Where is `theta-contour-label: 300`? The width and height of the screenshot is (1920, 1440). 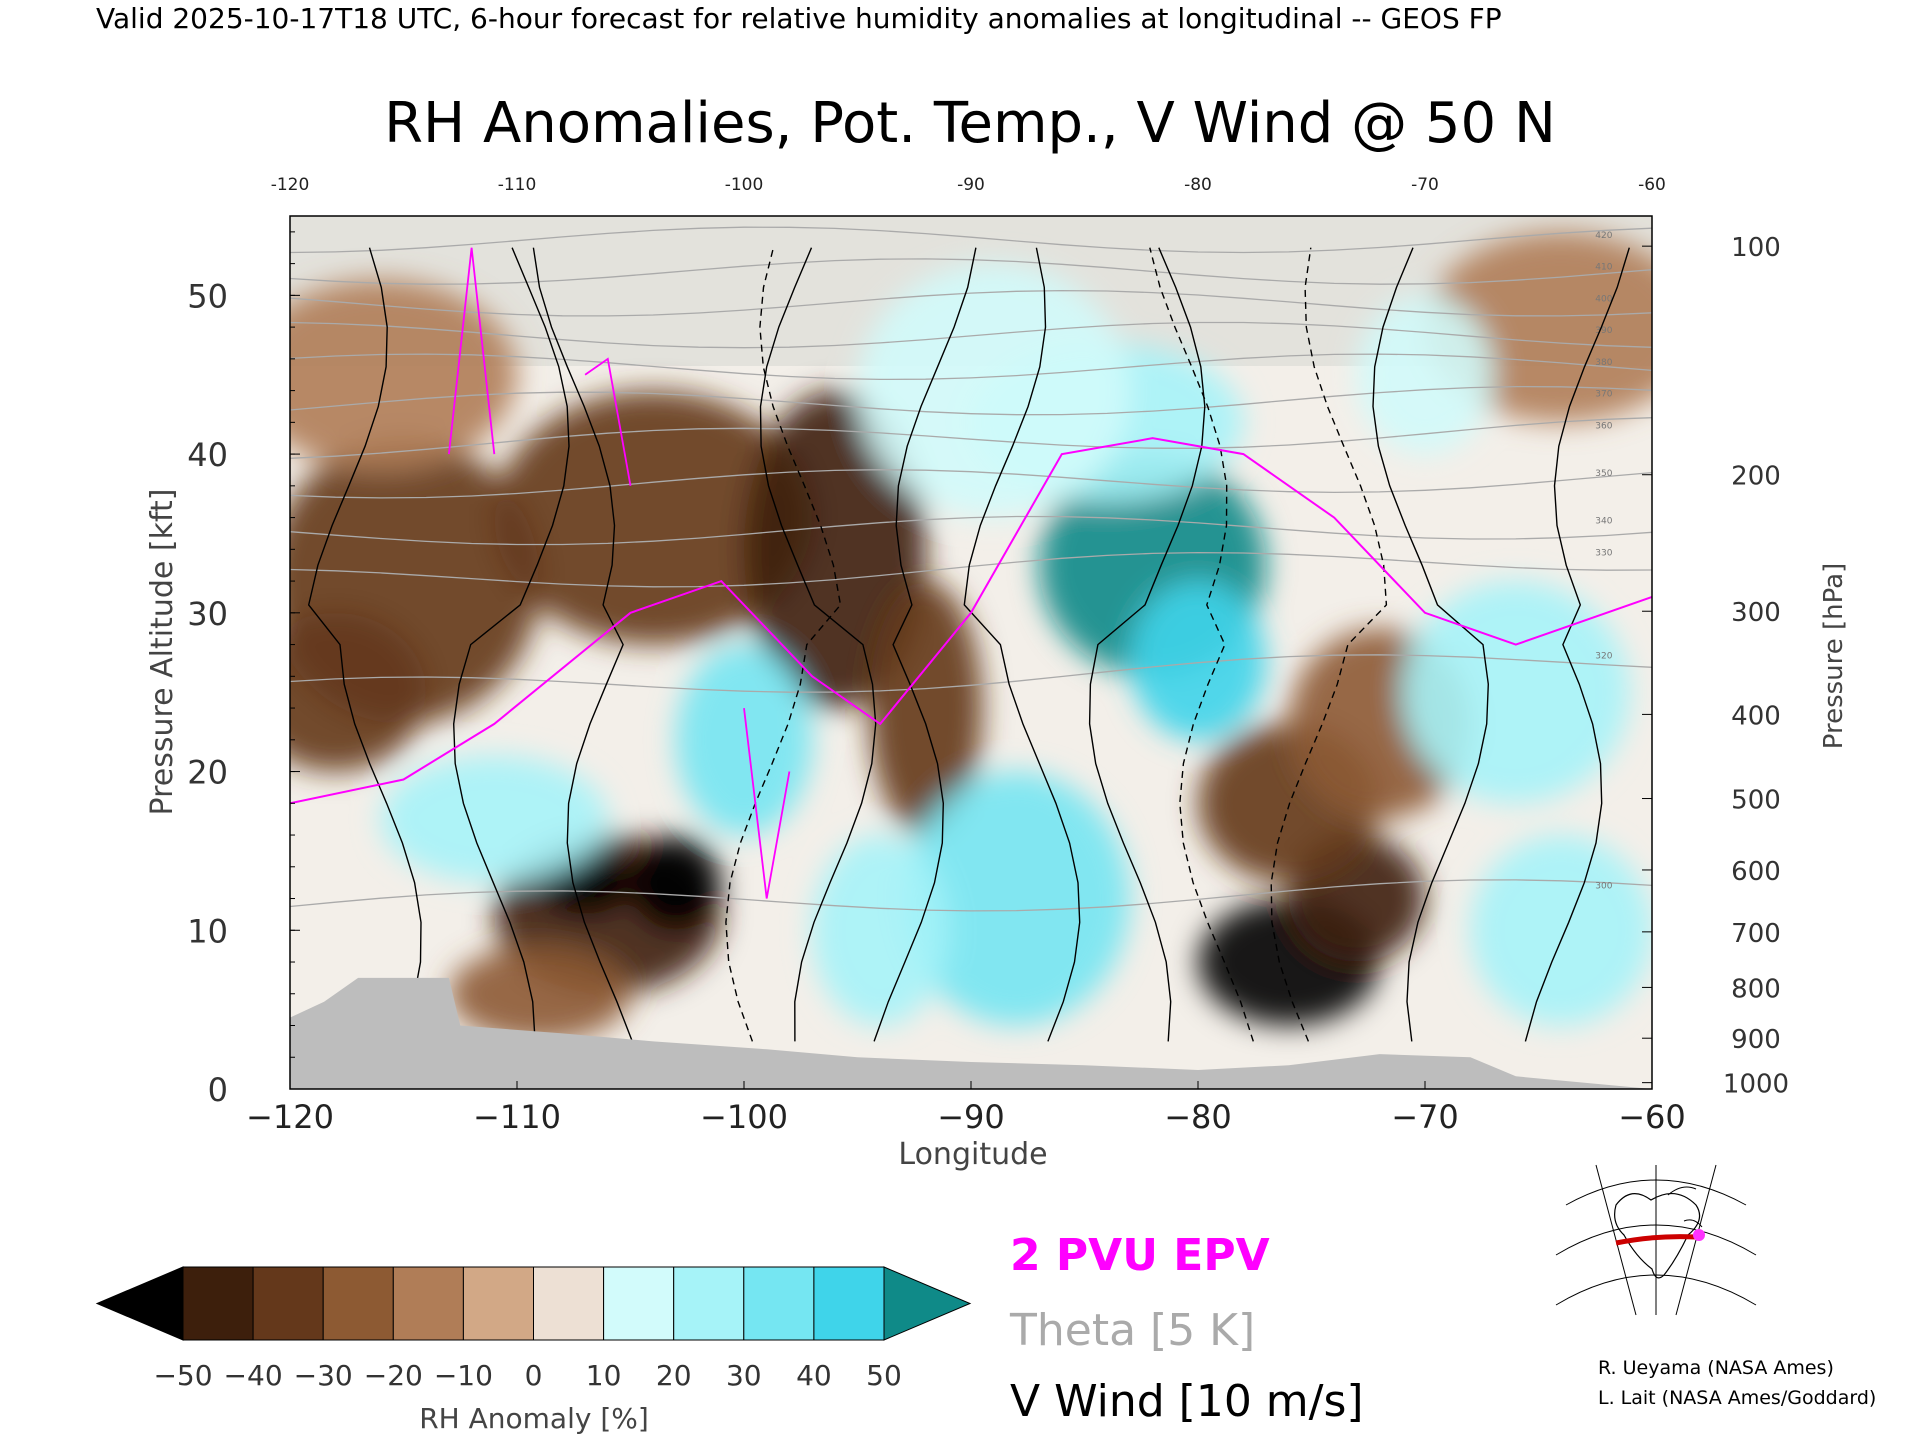 theta-contour-label: 300 is located at coordinates (1603, 887).